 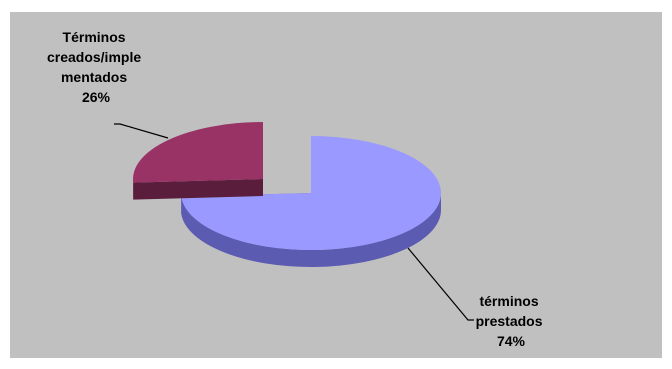 I want to click on slice-label-creados-line3: mentados, so click(x=94, y=77).